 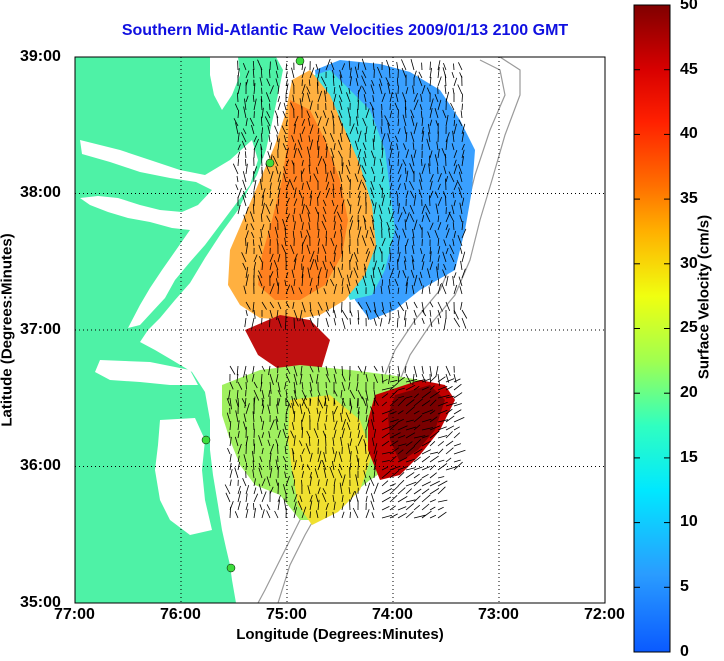 I want to click on y-tick-label: 35:00, so click(x=40, y=603).